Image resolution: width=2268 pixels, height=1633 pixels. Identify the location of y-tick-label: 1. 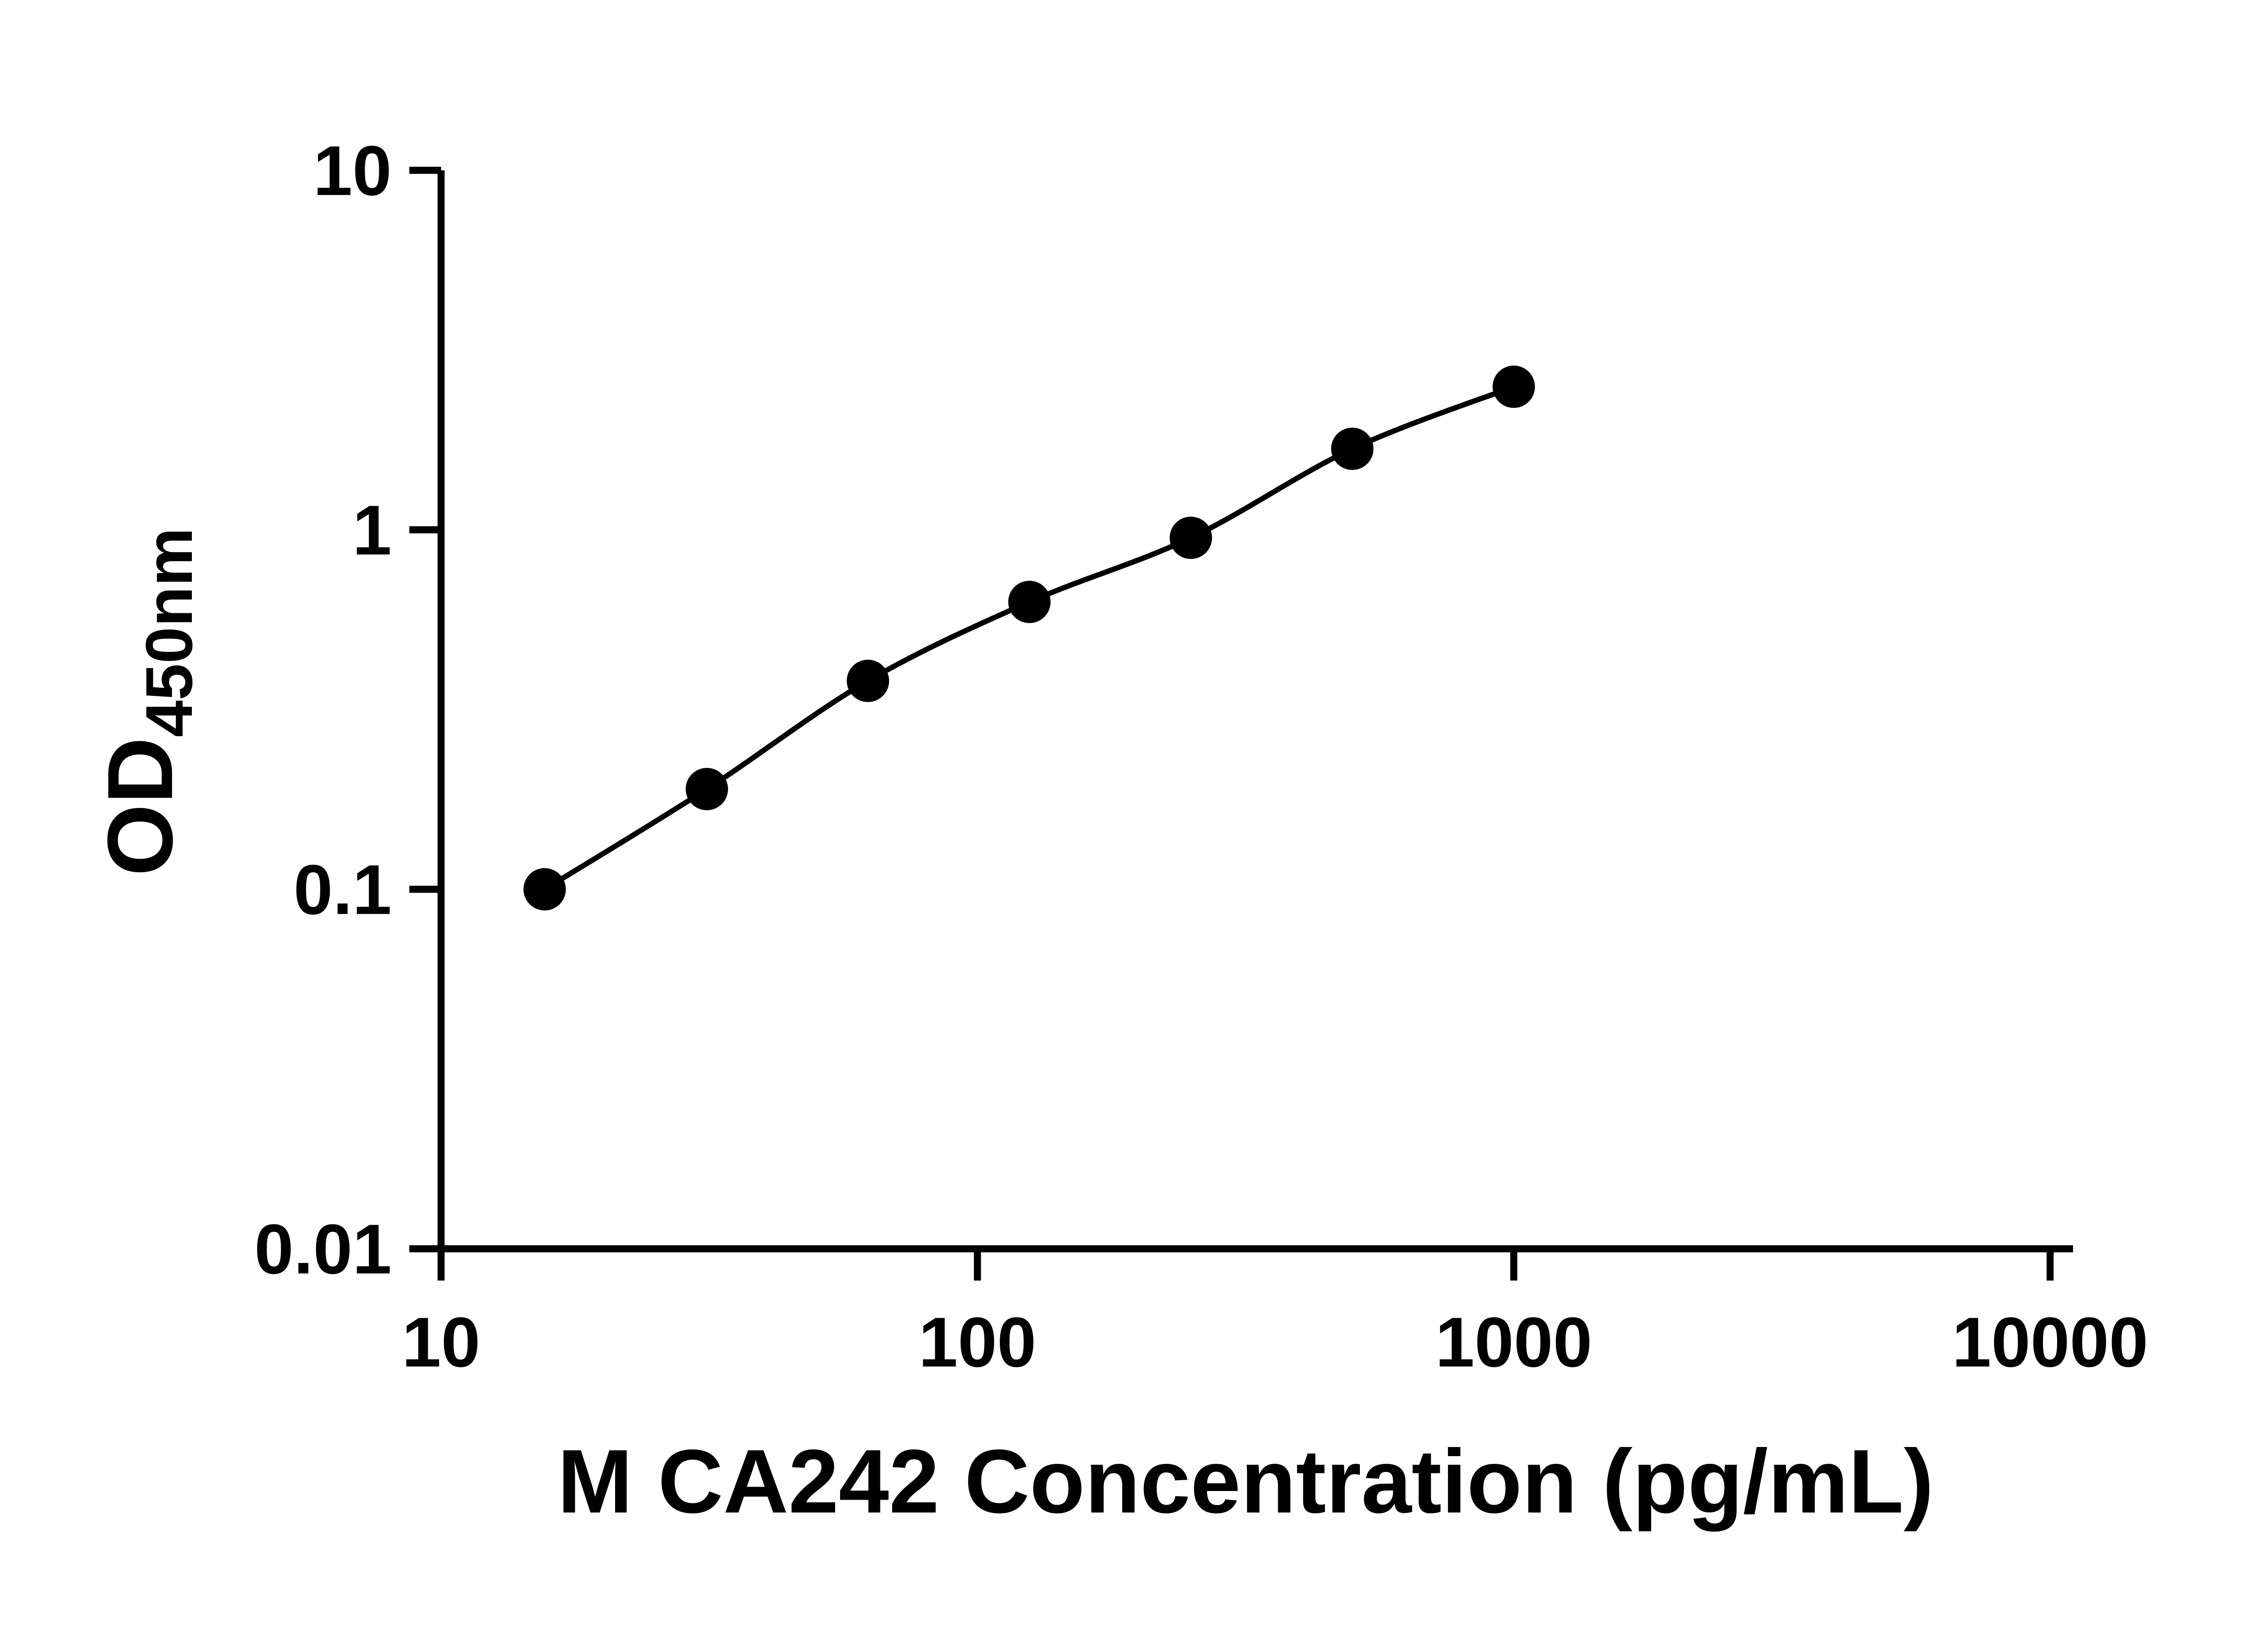
(372, 529).